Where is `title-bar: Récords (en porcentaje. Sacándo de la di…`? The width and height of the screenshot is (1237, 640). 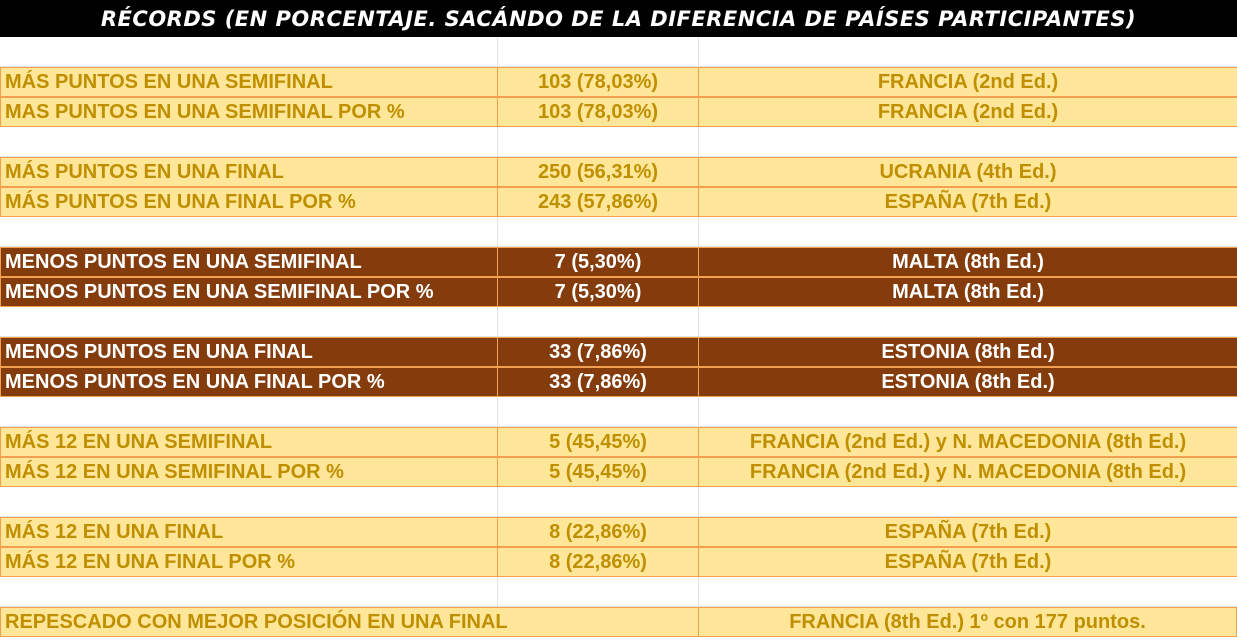 title-bar: Récords (en porcentaje. Sacándo de la di… is located at coordinates (618, 18).